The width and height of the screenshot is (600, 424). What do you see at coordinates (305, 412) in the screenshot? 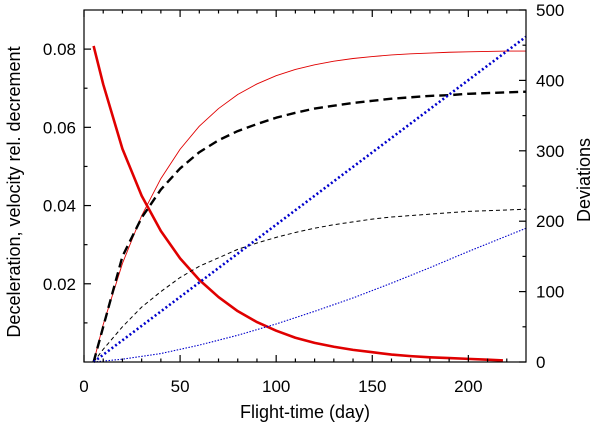
I see `x-axis-title: Flight-time (day)` at bounding box center [305, 412].